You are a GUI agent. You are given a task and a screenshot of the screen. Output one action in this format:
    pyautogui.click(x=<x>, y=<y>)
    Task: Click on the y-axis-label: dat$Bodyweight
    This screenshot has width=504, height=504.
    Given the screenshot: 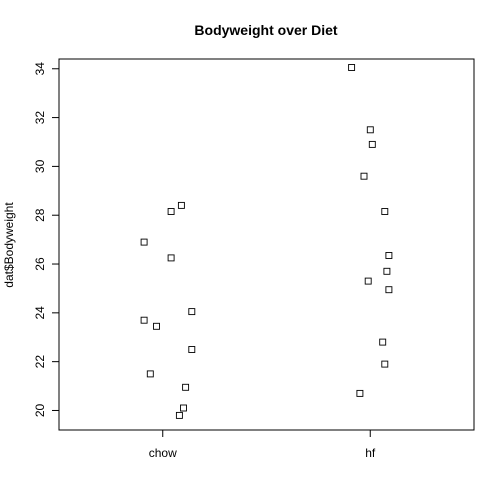 What is the action you would take?
    pyautogui.click(x=9, y=245)
    